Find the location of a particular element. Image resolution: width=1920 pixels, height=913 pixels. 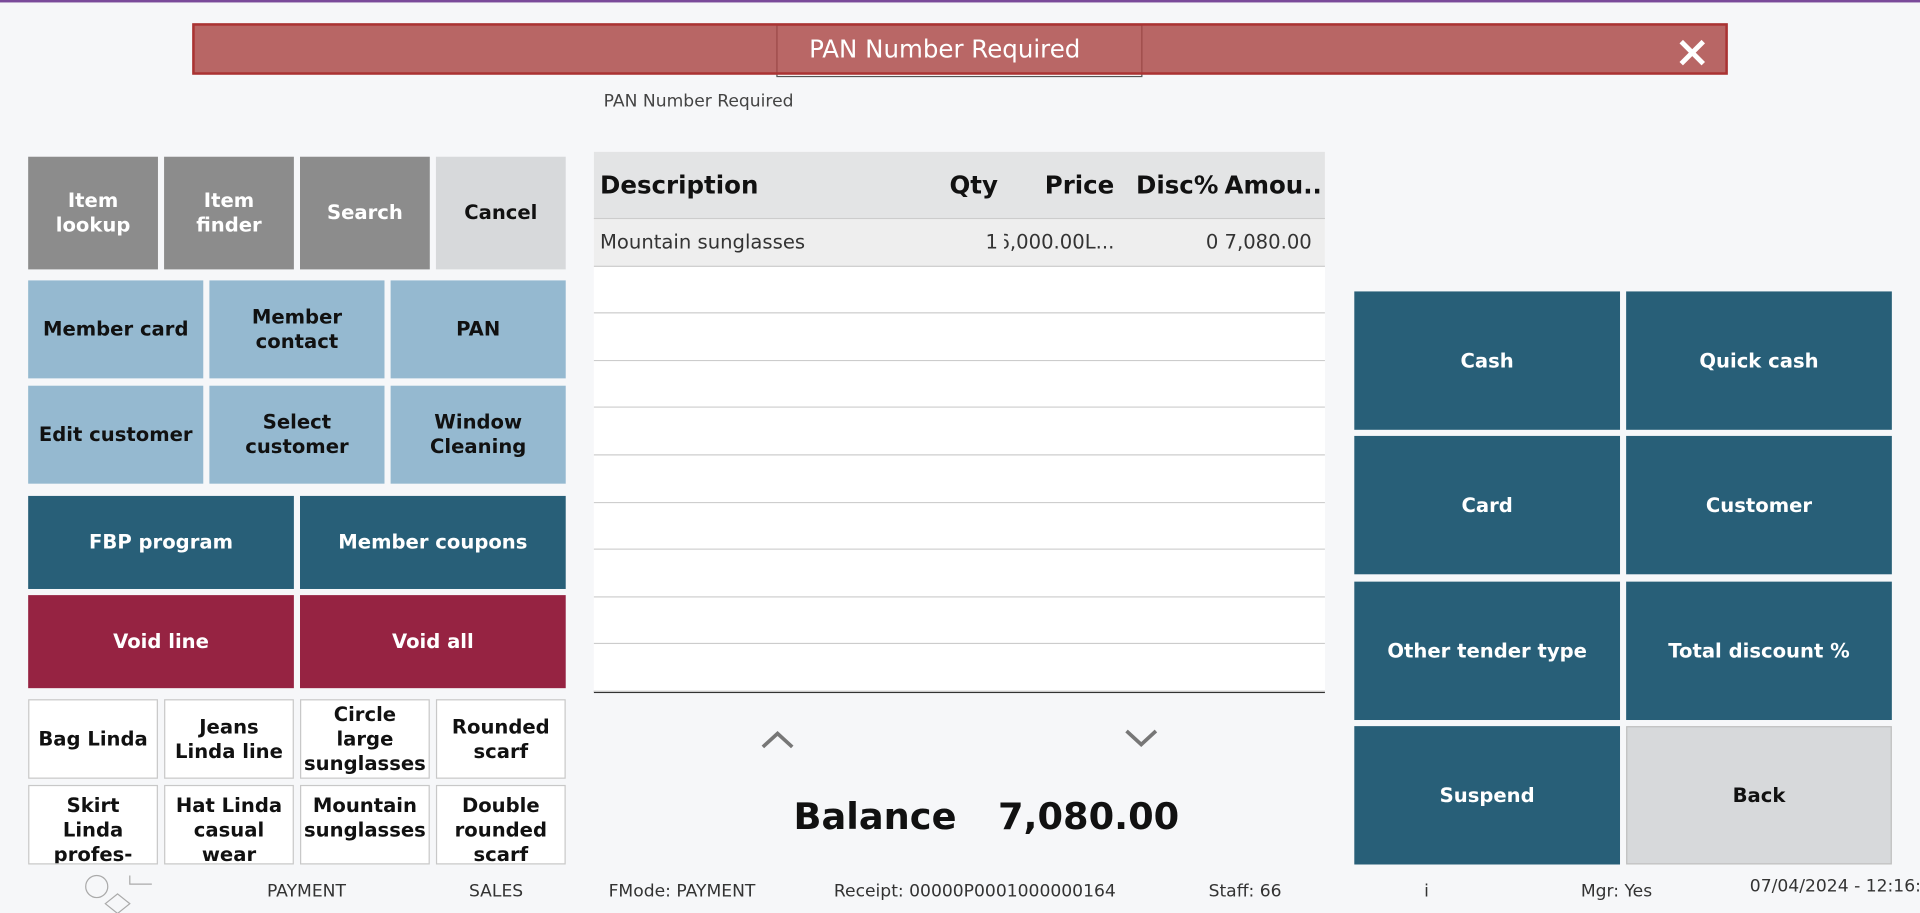

scroll-arrows is located at coordinates (959, 739).